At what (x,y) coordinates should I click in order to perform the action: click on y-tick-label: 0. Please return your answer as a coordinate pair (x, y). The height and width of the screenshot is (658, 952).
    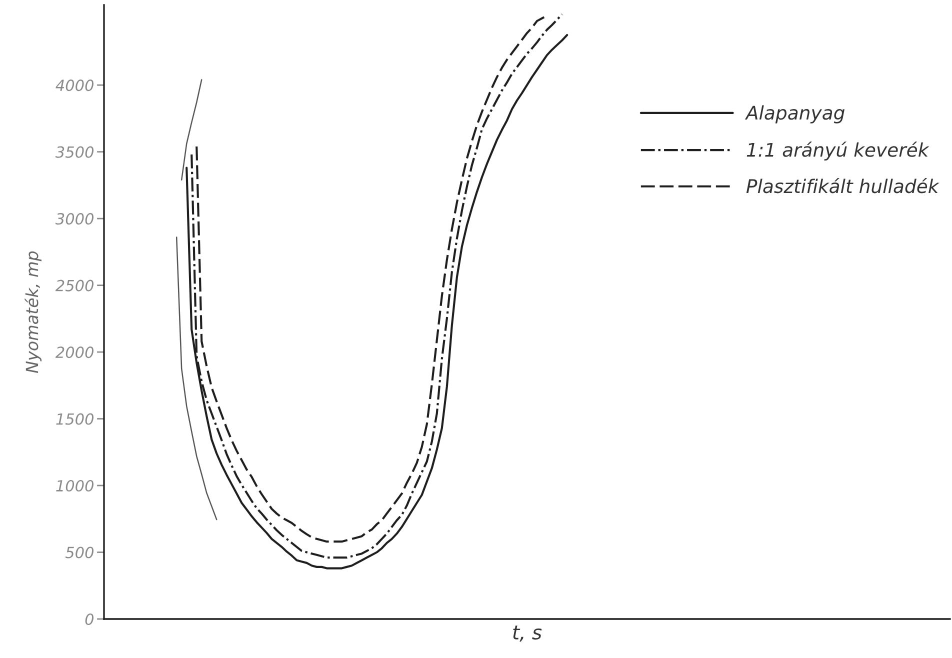
    Looking at the image, I should click on (89, 619).